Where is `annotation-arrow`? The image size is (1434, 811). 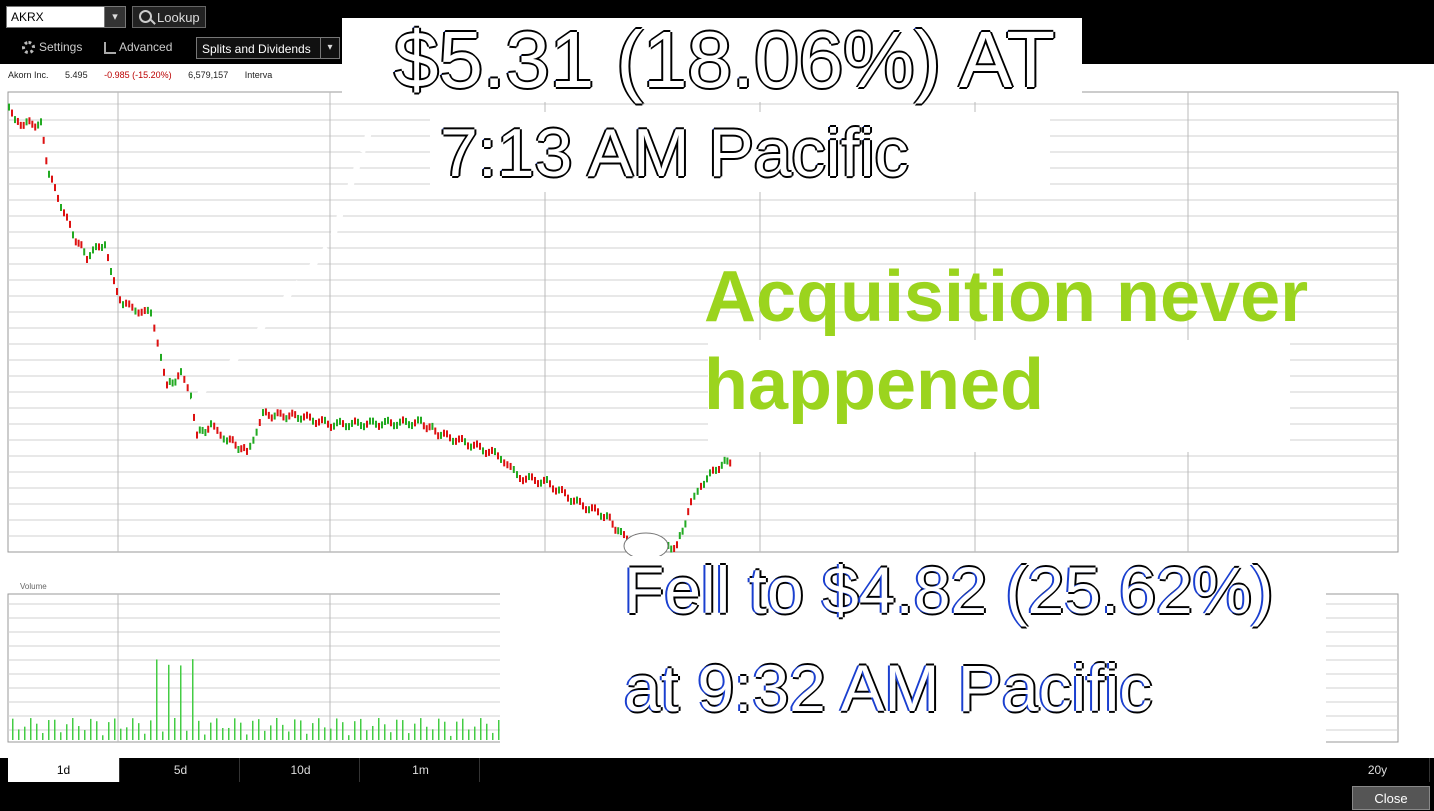 annotation-arrow is located at coordinates (276, 270).